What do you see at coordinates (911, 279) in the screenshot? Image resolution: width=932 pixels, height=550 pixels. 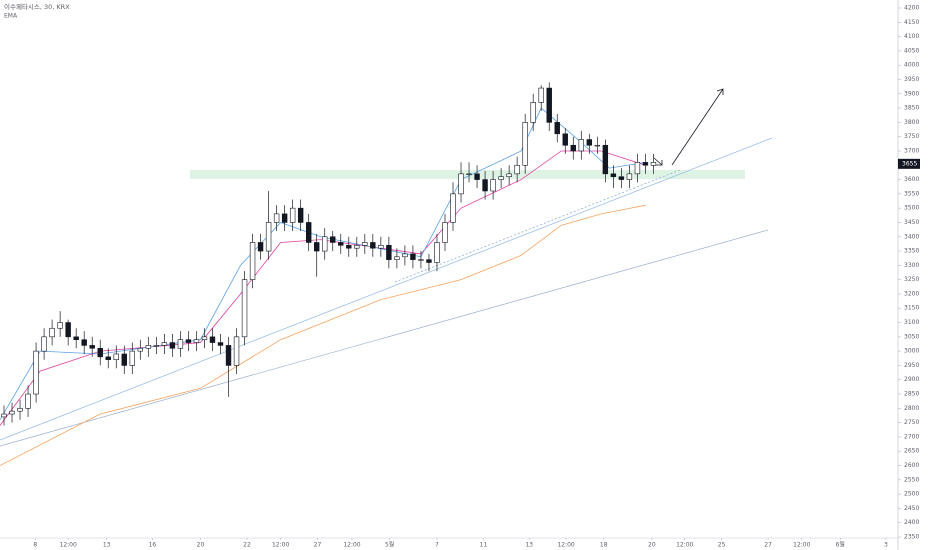 I see `y-tick-label: 3250` at bounding box center [911, 279].